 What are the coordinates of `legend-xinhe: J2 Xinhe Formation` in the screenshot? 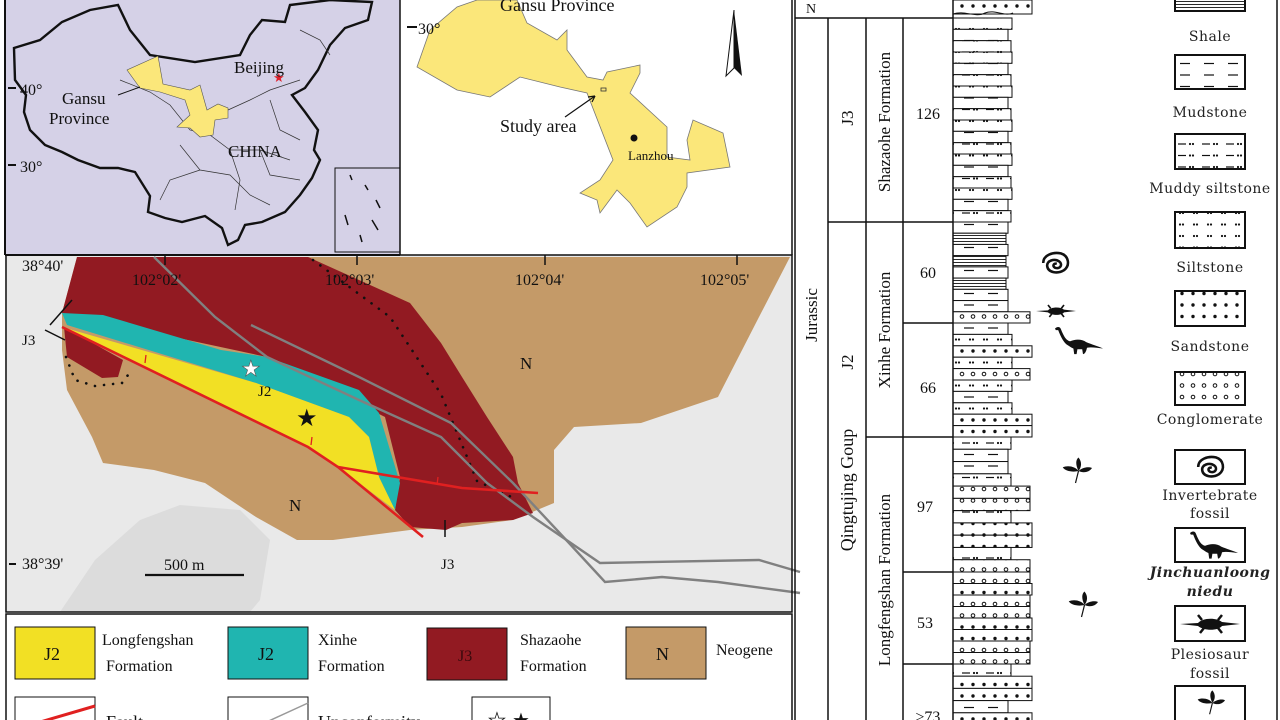 It's located at (306, 653).